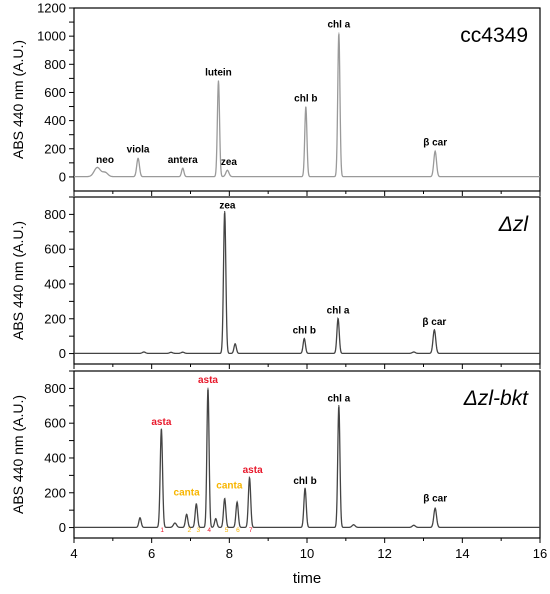 This screenshot has height=594, width=550. What do you see at coordinates (105, 160) in the screenshot?
I see `peak-label: neo` at bounding box center [105, 160].